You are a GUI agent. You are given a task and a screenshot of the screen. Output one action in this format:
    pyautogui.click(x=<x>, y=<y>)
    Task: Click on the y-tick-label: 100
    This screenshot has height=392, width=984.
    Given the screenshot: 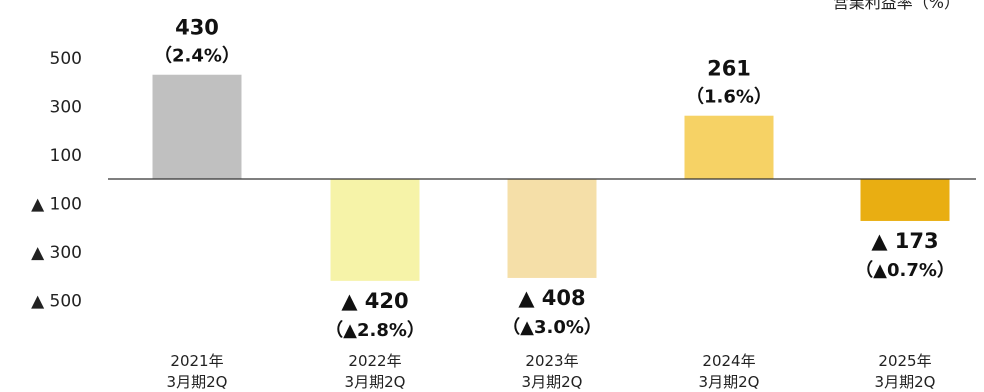 What is the action you would take?
    pyautogui.click(x=66, y=156)
    